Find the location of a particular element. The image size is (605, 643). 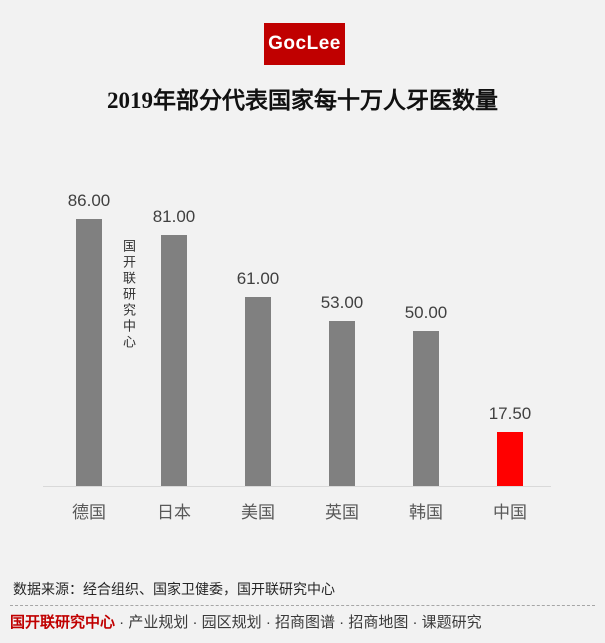

bar-德国 is located at coordinates (89, 352).